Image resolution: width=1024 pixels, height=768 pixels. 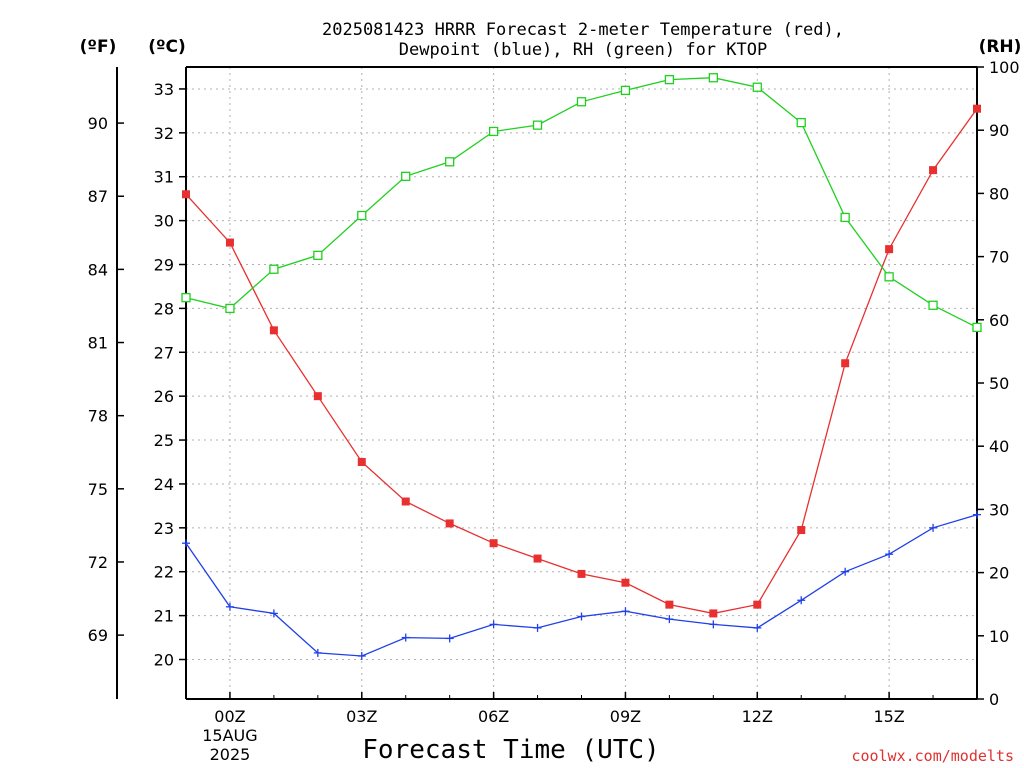 What do you see at coordinates (1004, 67) in the screenshot?
I see `rh-tick-label: 100` at bounding box center [1004, 67].